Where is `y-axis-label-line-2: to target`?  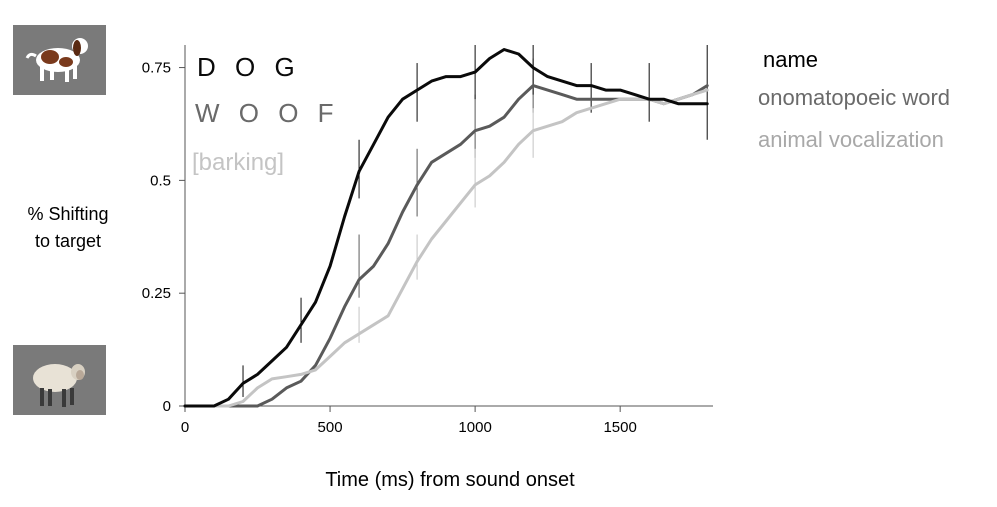
y-axis-label-line-2: to target is located at coordinates (68, 241).